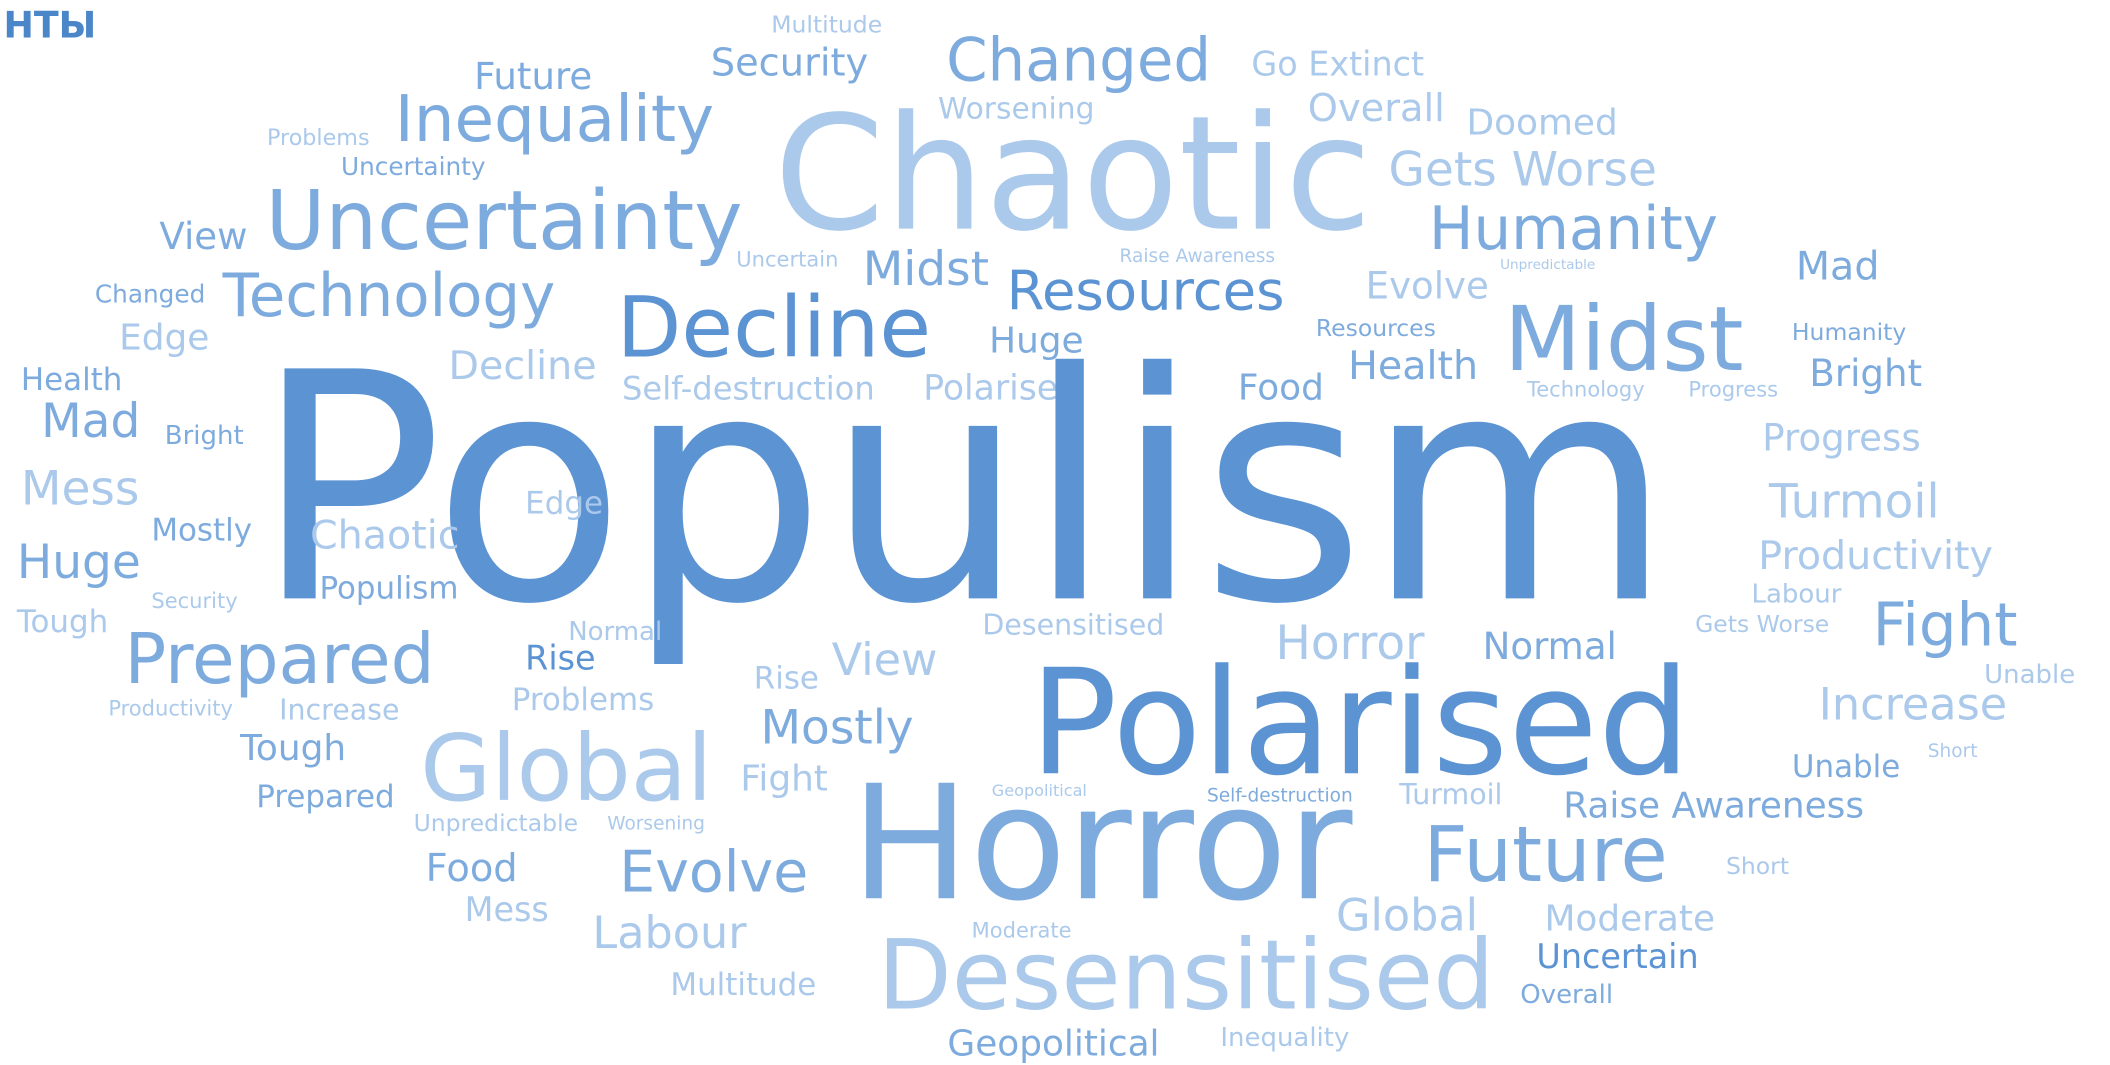  I want to click on word: Progress, so click(1841, 437).